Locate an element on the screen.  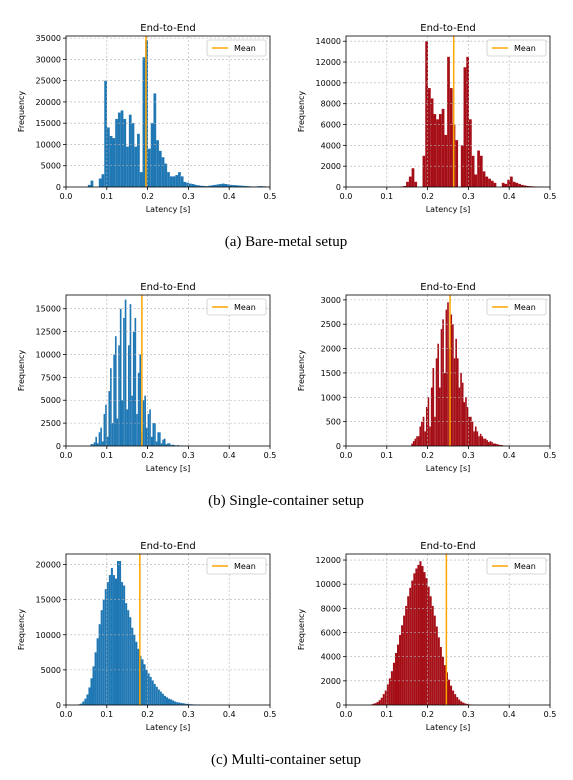
y-tick-label: 1500 is located at coordinates (331, 373).